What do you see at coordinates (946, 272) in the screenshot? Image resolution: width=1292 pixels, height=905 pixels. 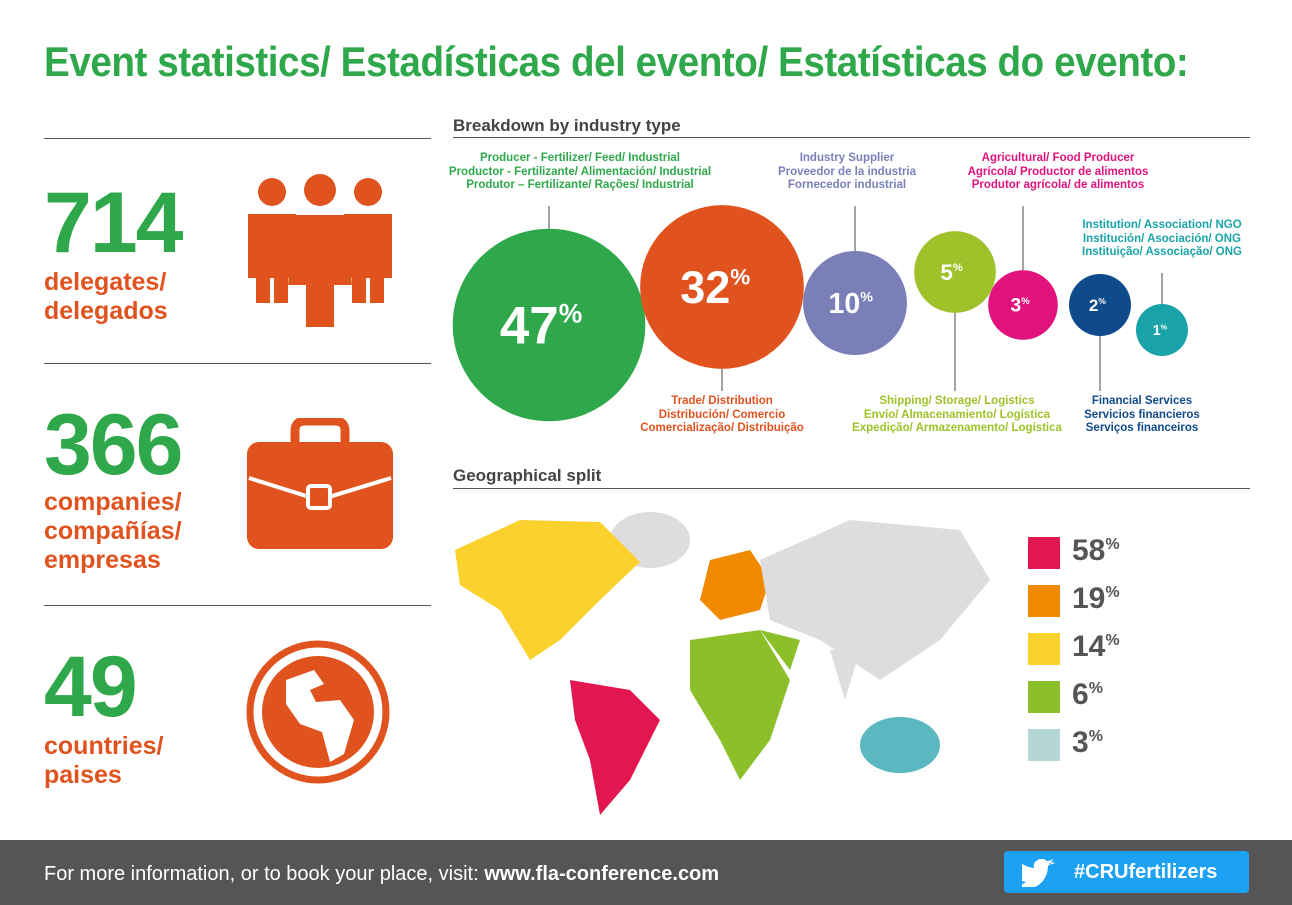 I see `bubble-value: 5` at bounding box center [946, 272].